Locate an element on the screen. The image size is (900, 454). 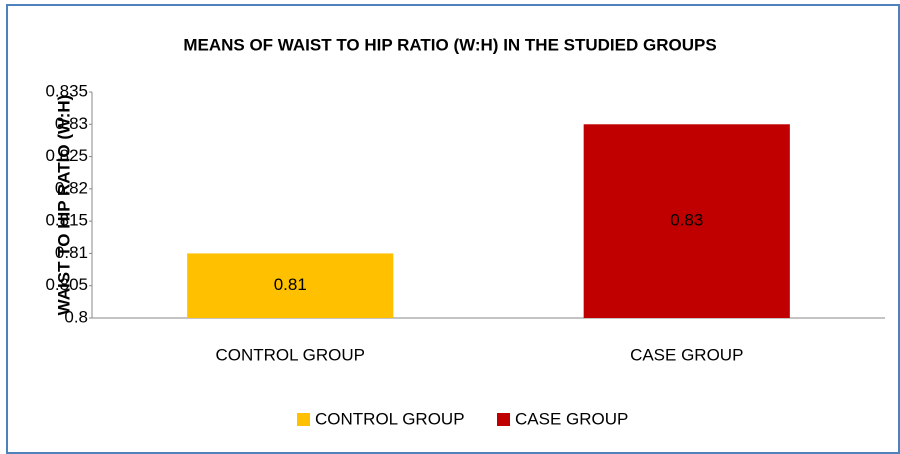
x-tick-label: CONTROL GROUP is located at coordinates (290, 354).